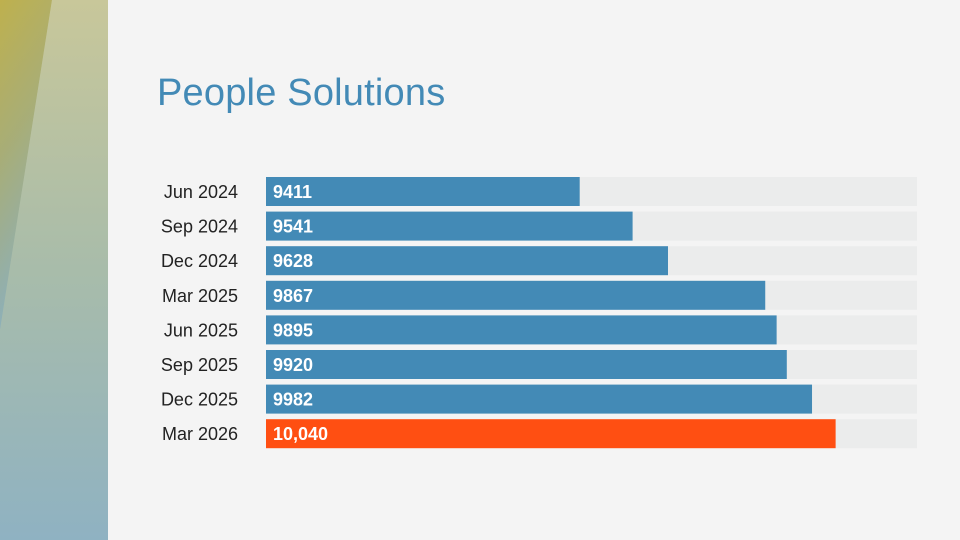  I want to click on category-label: Dec 2024, so click(199, 261).